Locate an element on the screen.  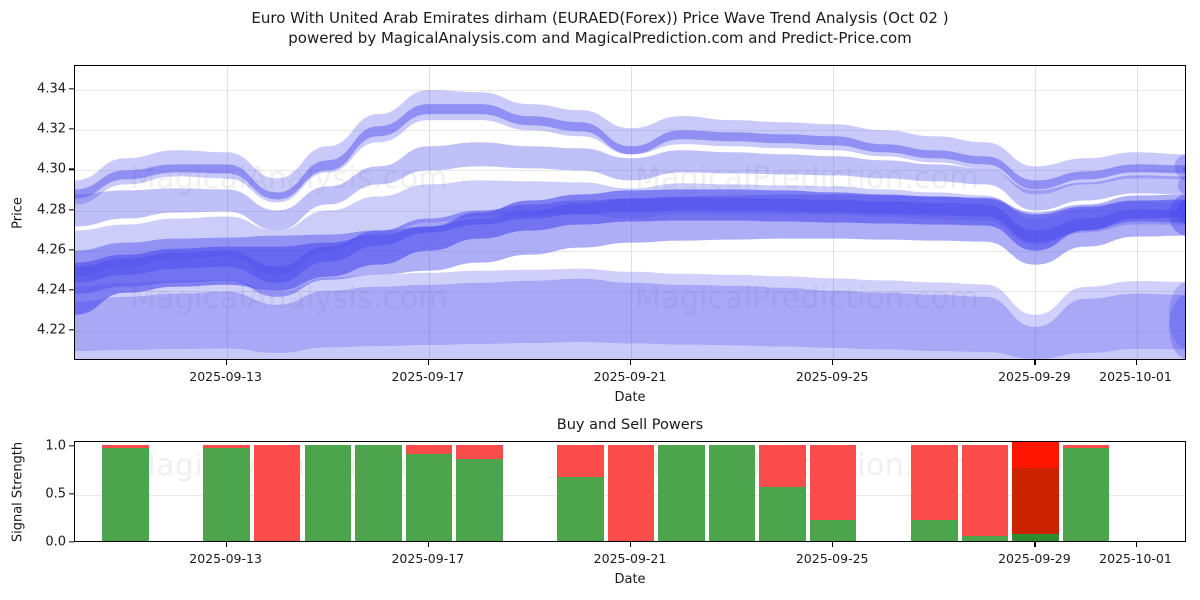
power-xtick-label: 2025-09-25 is located at coordinates (832, 558).